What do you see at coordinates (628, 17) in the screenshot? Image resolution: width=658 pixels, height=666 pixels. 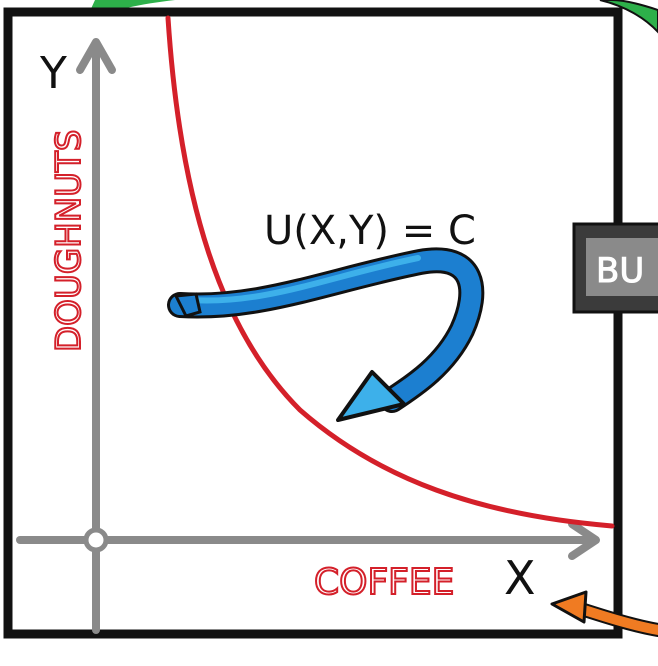 I see `green-arrow-top-right` at bounding box center [628, 17].